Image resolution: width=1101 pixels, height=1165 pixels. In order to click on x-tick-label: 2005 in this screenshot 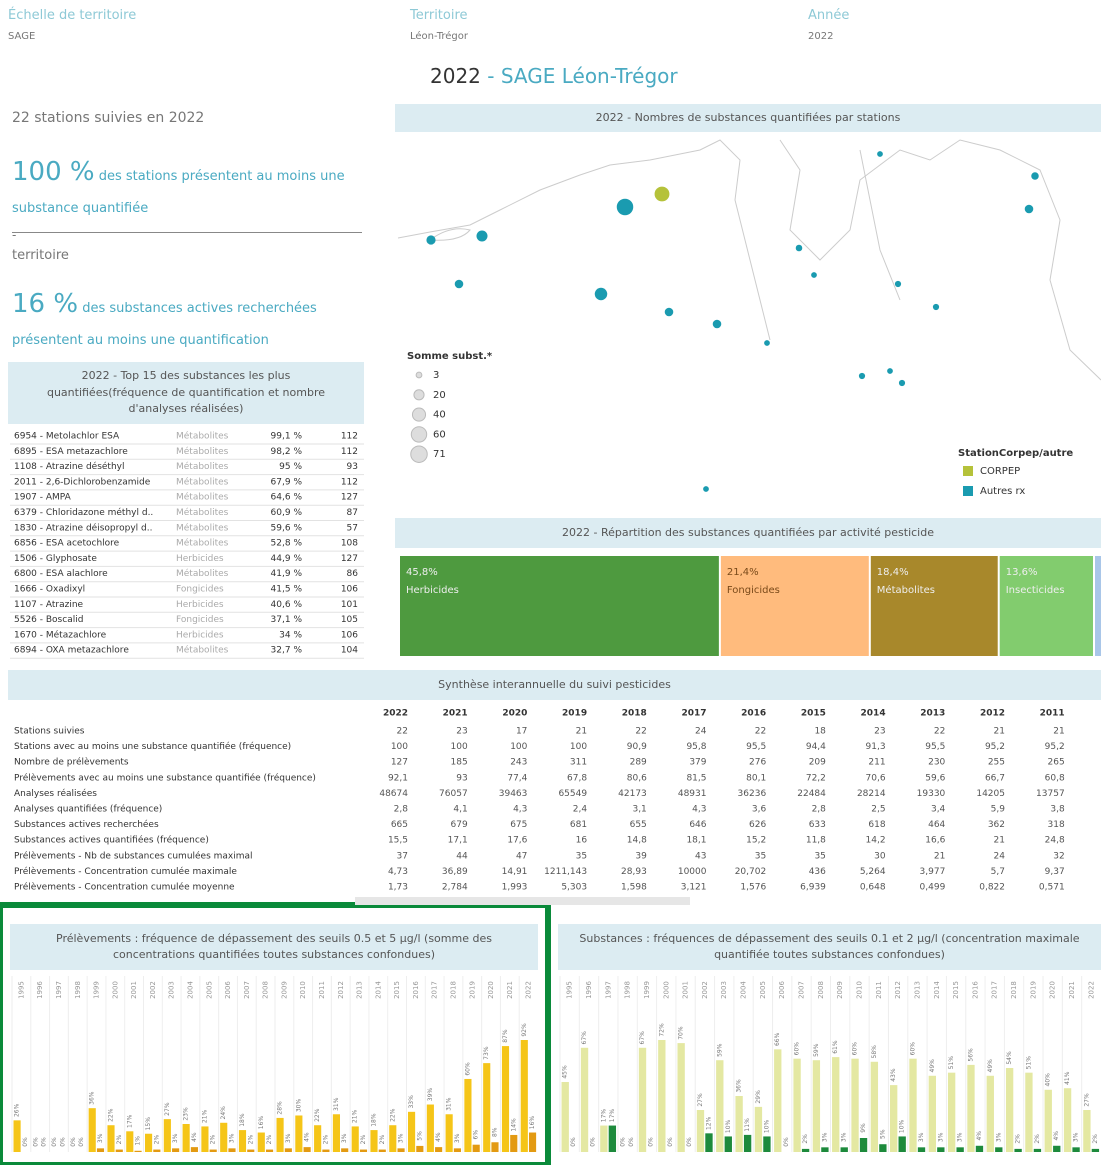, I will do `click(209, 990)`.